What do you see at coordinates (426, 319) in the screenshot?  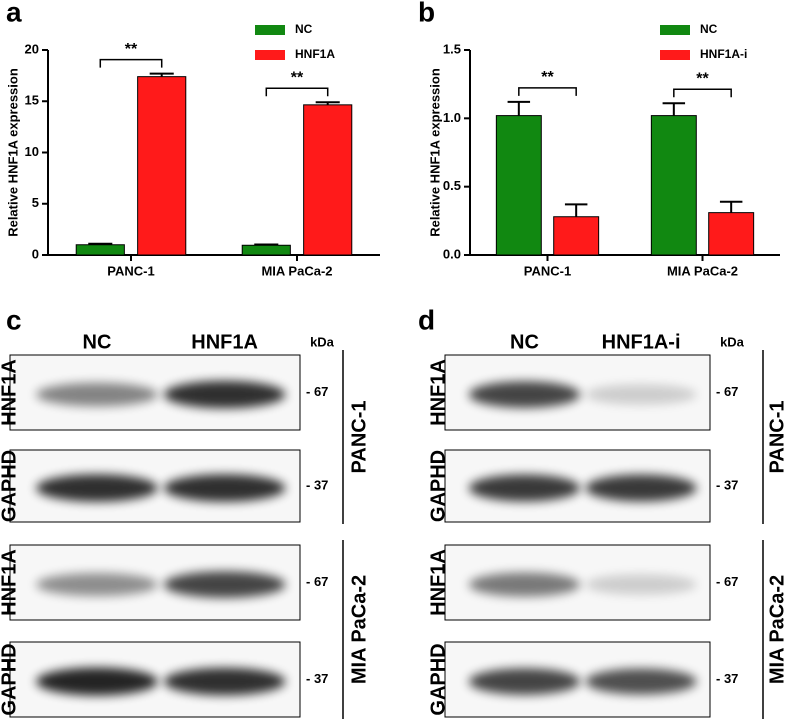 I see `panel-label: d` at bounding box center [426, 319].